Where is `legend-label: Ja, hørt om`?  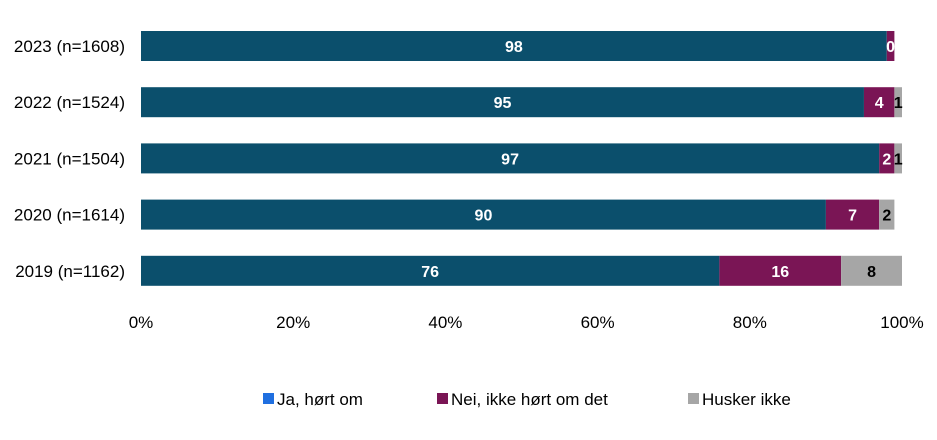 legend-label: Ja, hørt om is located at coordinates (320, 399).